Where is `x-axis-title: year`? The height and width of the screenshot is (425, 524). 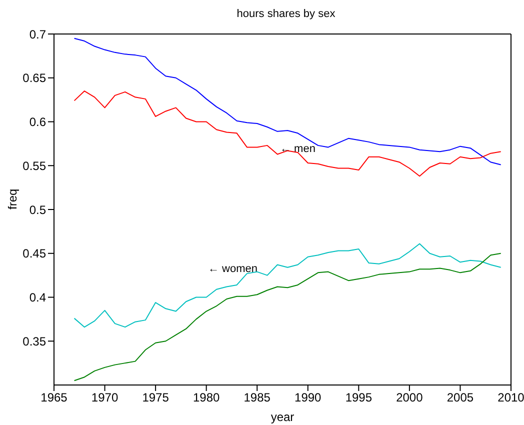
x-axis-title: year is located at coordinates (282, 417).